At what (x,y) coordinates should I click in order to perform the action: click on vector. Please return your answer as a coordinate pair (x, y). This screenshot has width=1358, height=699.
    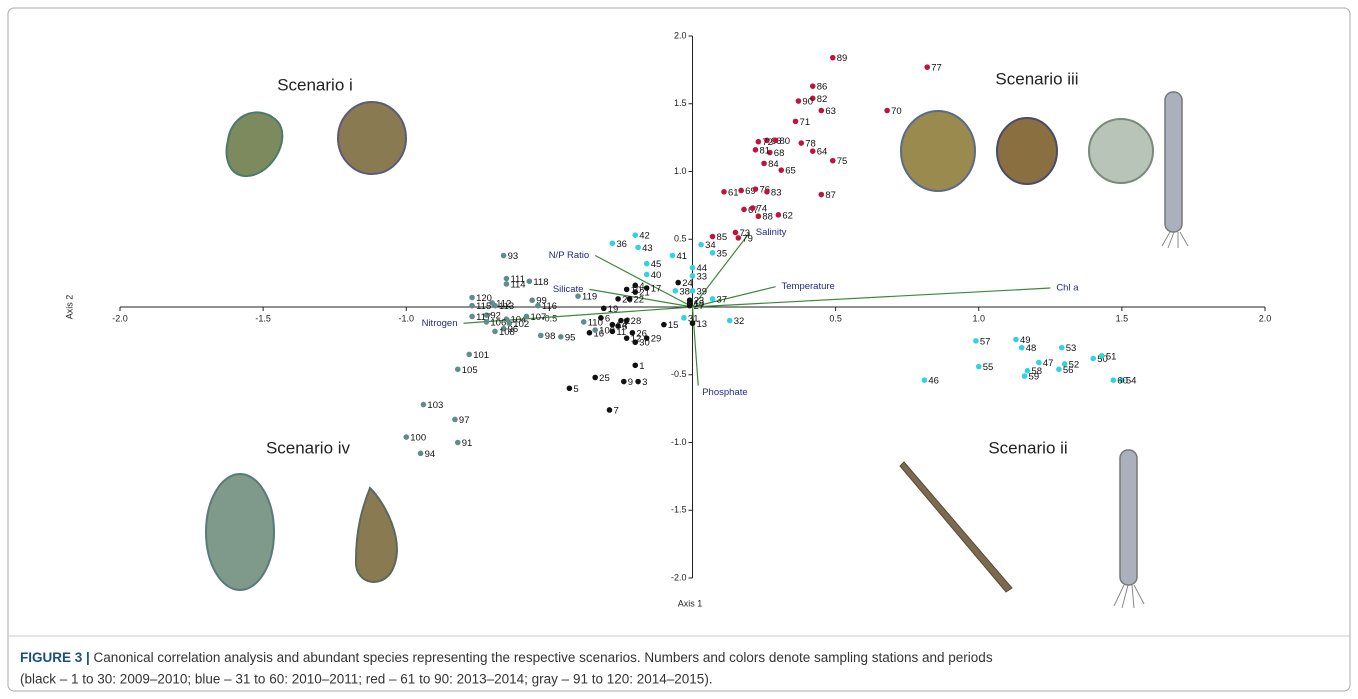
    Looking at the image, I should click on (734, 297).